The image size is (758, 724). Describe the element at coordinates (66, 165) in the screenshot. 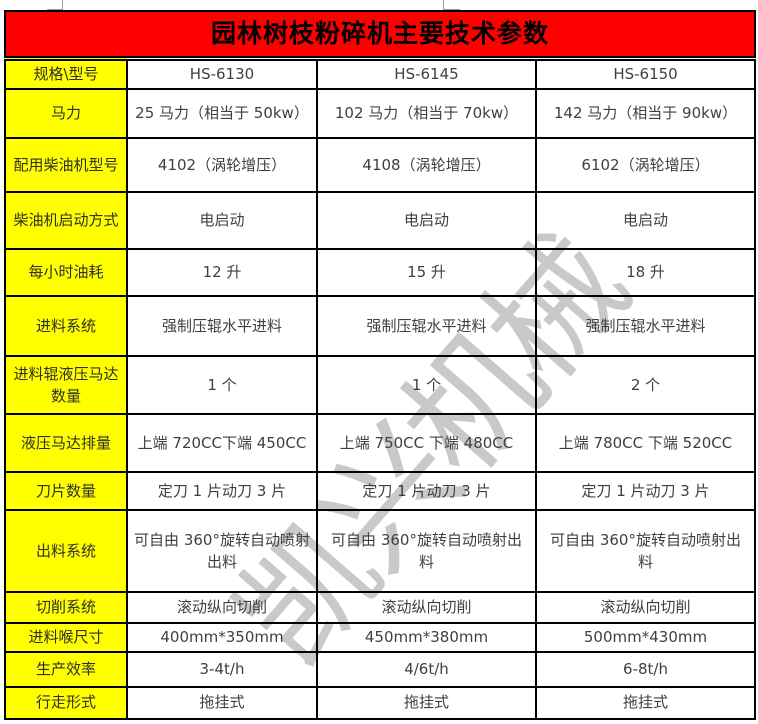

I see `row-label: 配用柴油机型号` at that location.